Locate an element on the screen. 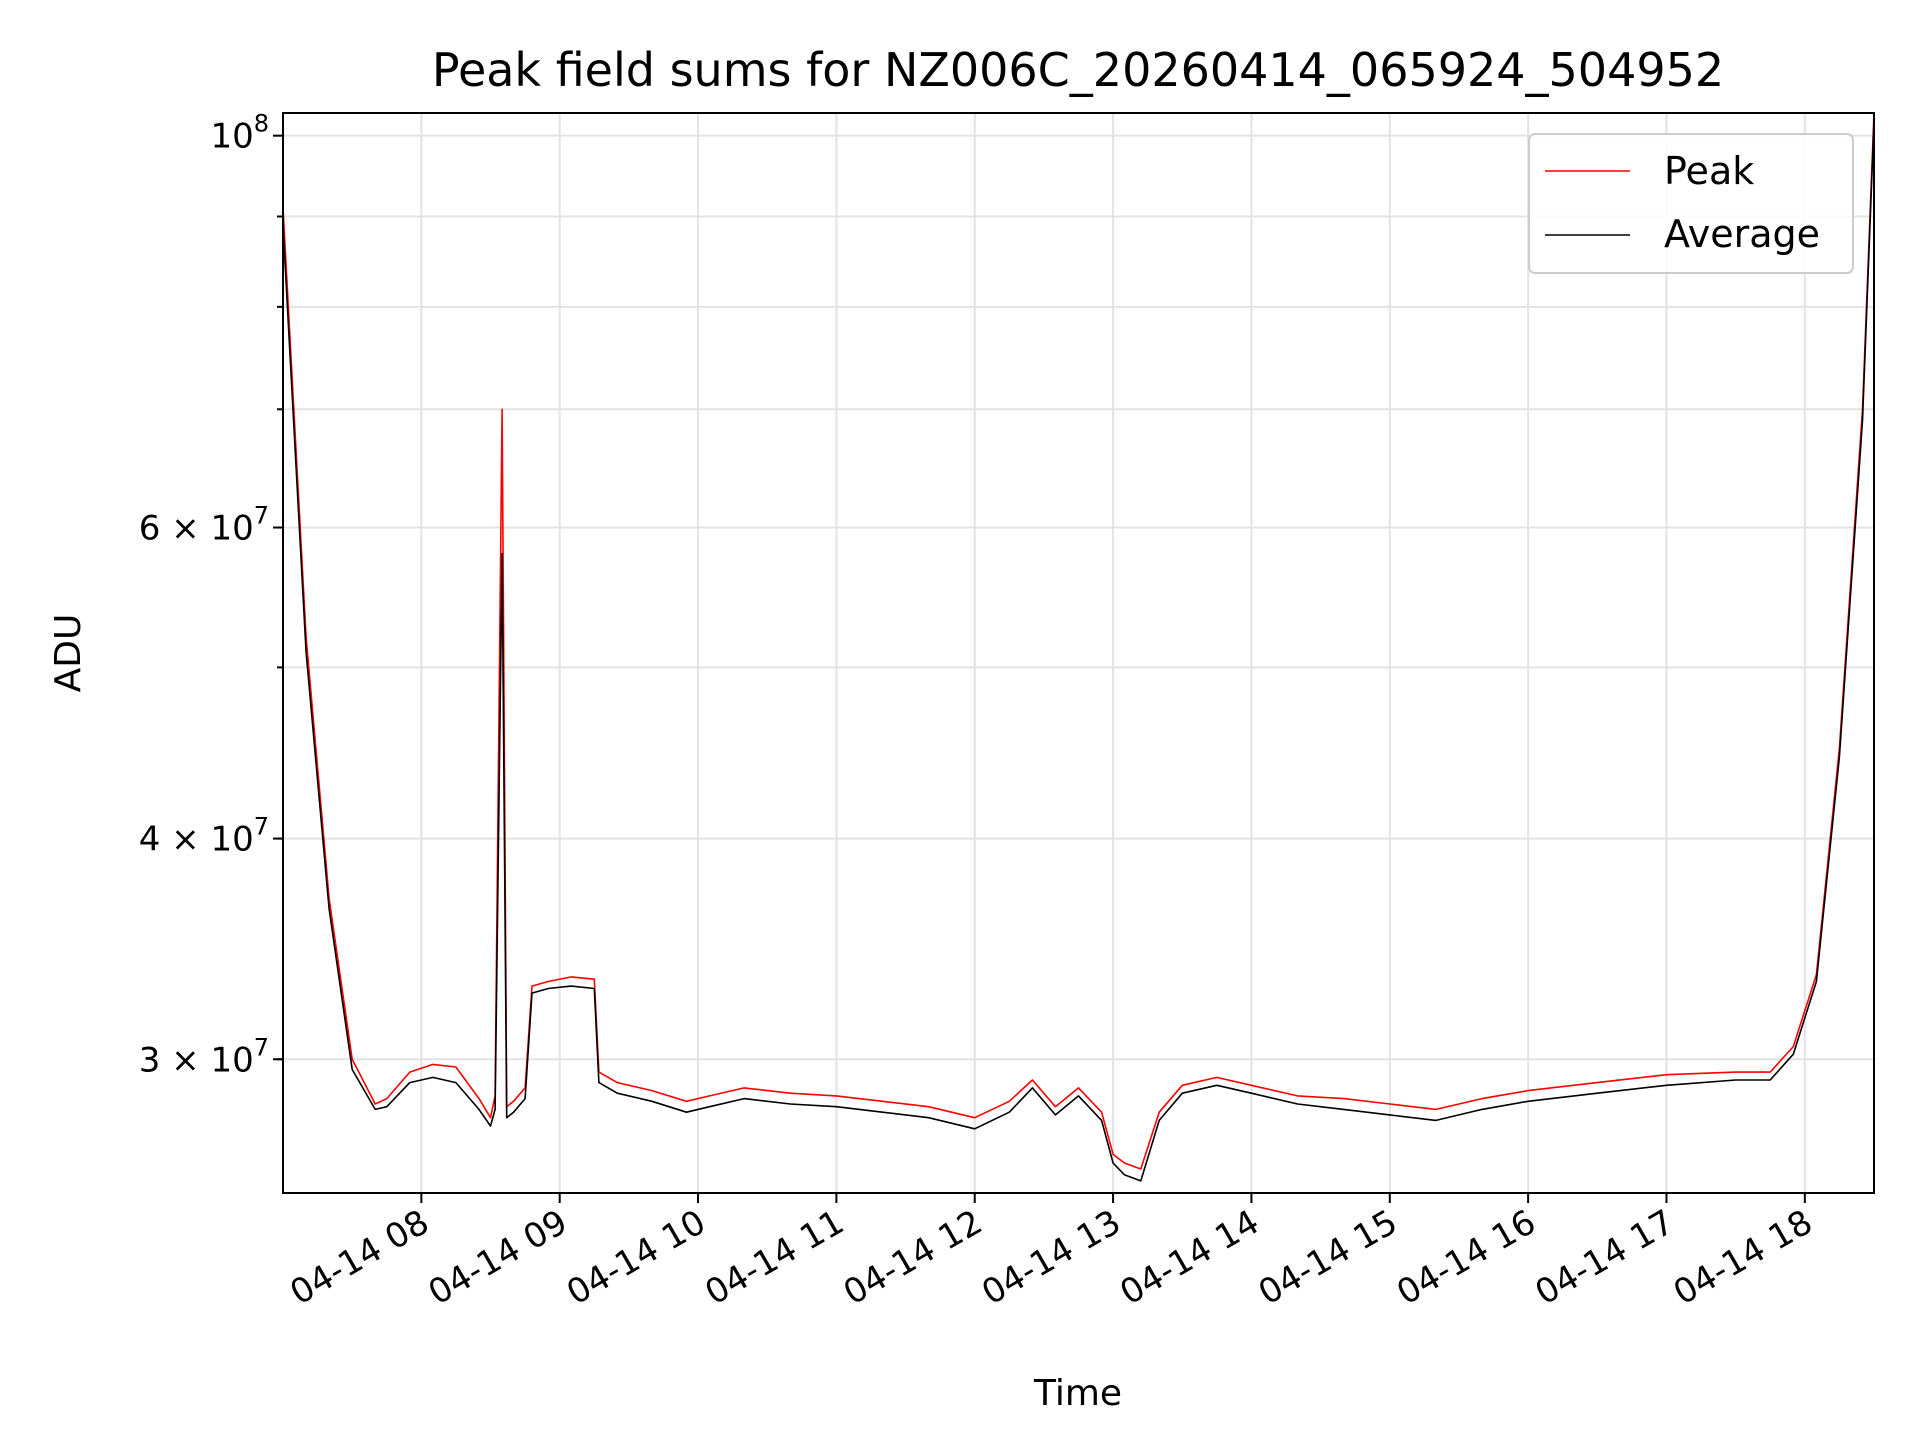  x-axis-label: Time is located at coordinates (1077, 1393).